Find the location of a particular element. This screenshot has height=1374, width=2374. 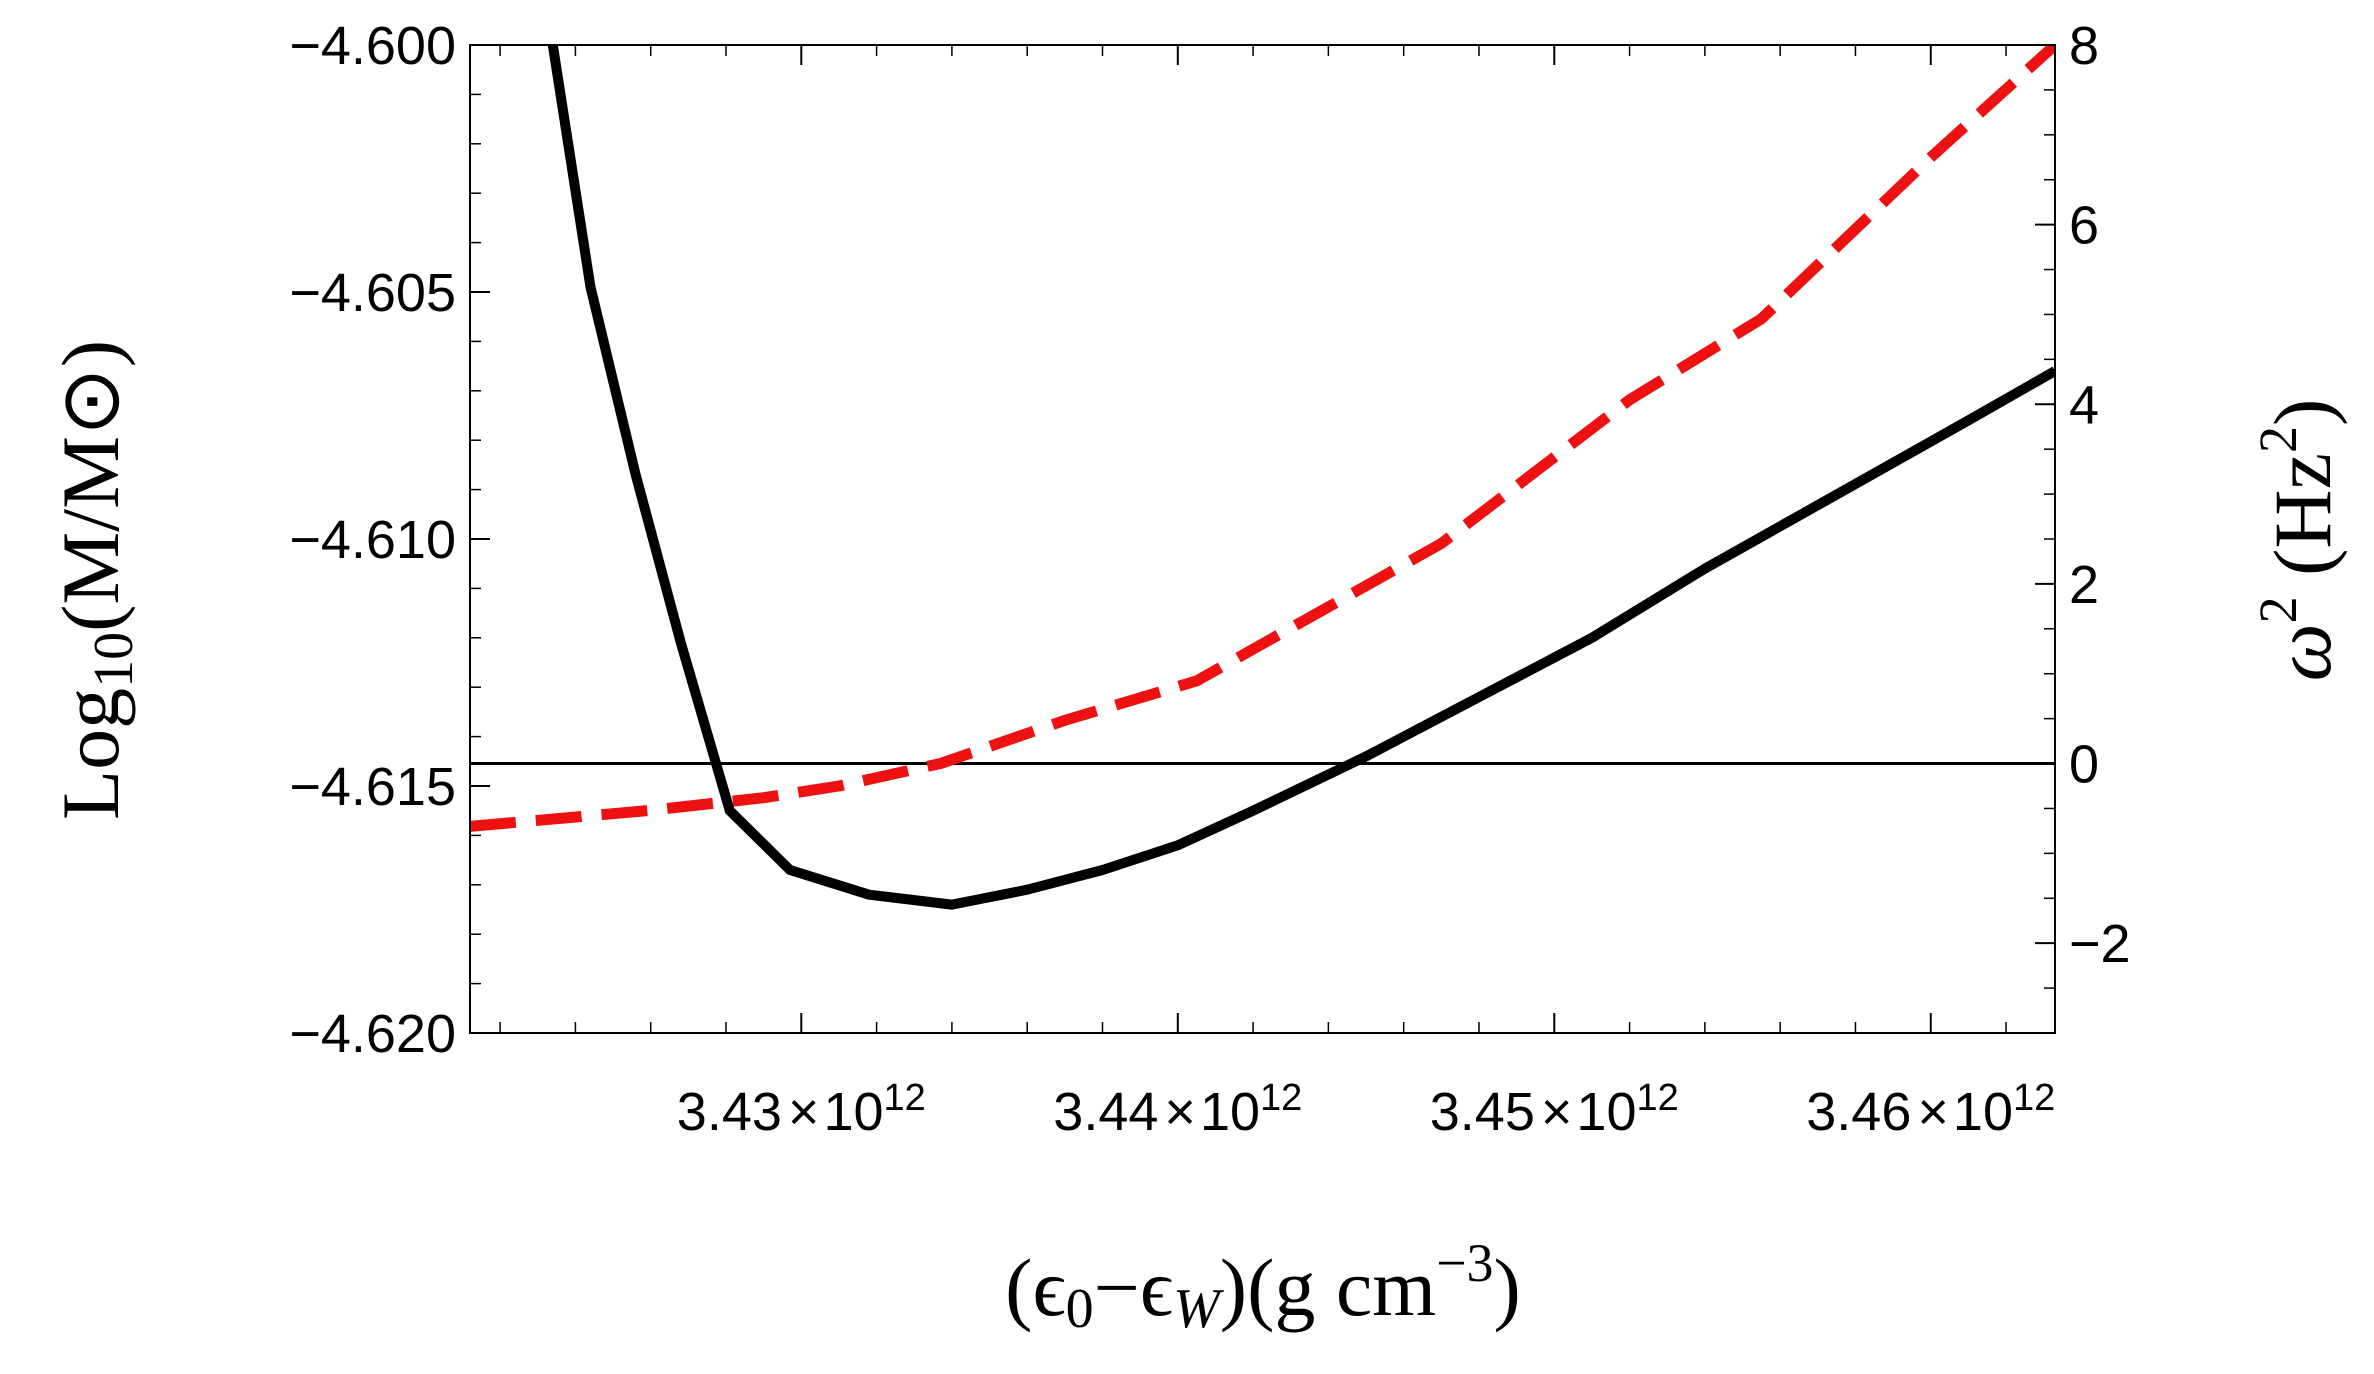

x-tick-label: 3.43 ×10¹² is located at coordinates (801, 1109).